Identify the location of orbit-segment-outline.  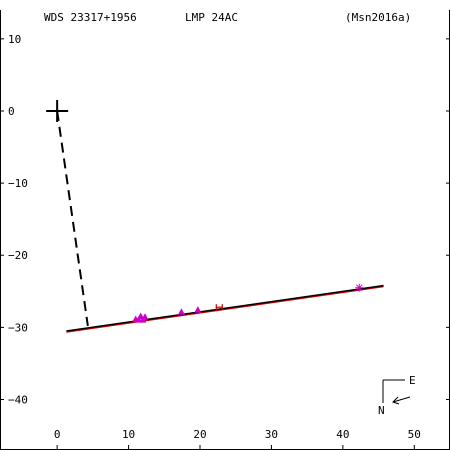
(225, 309).